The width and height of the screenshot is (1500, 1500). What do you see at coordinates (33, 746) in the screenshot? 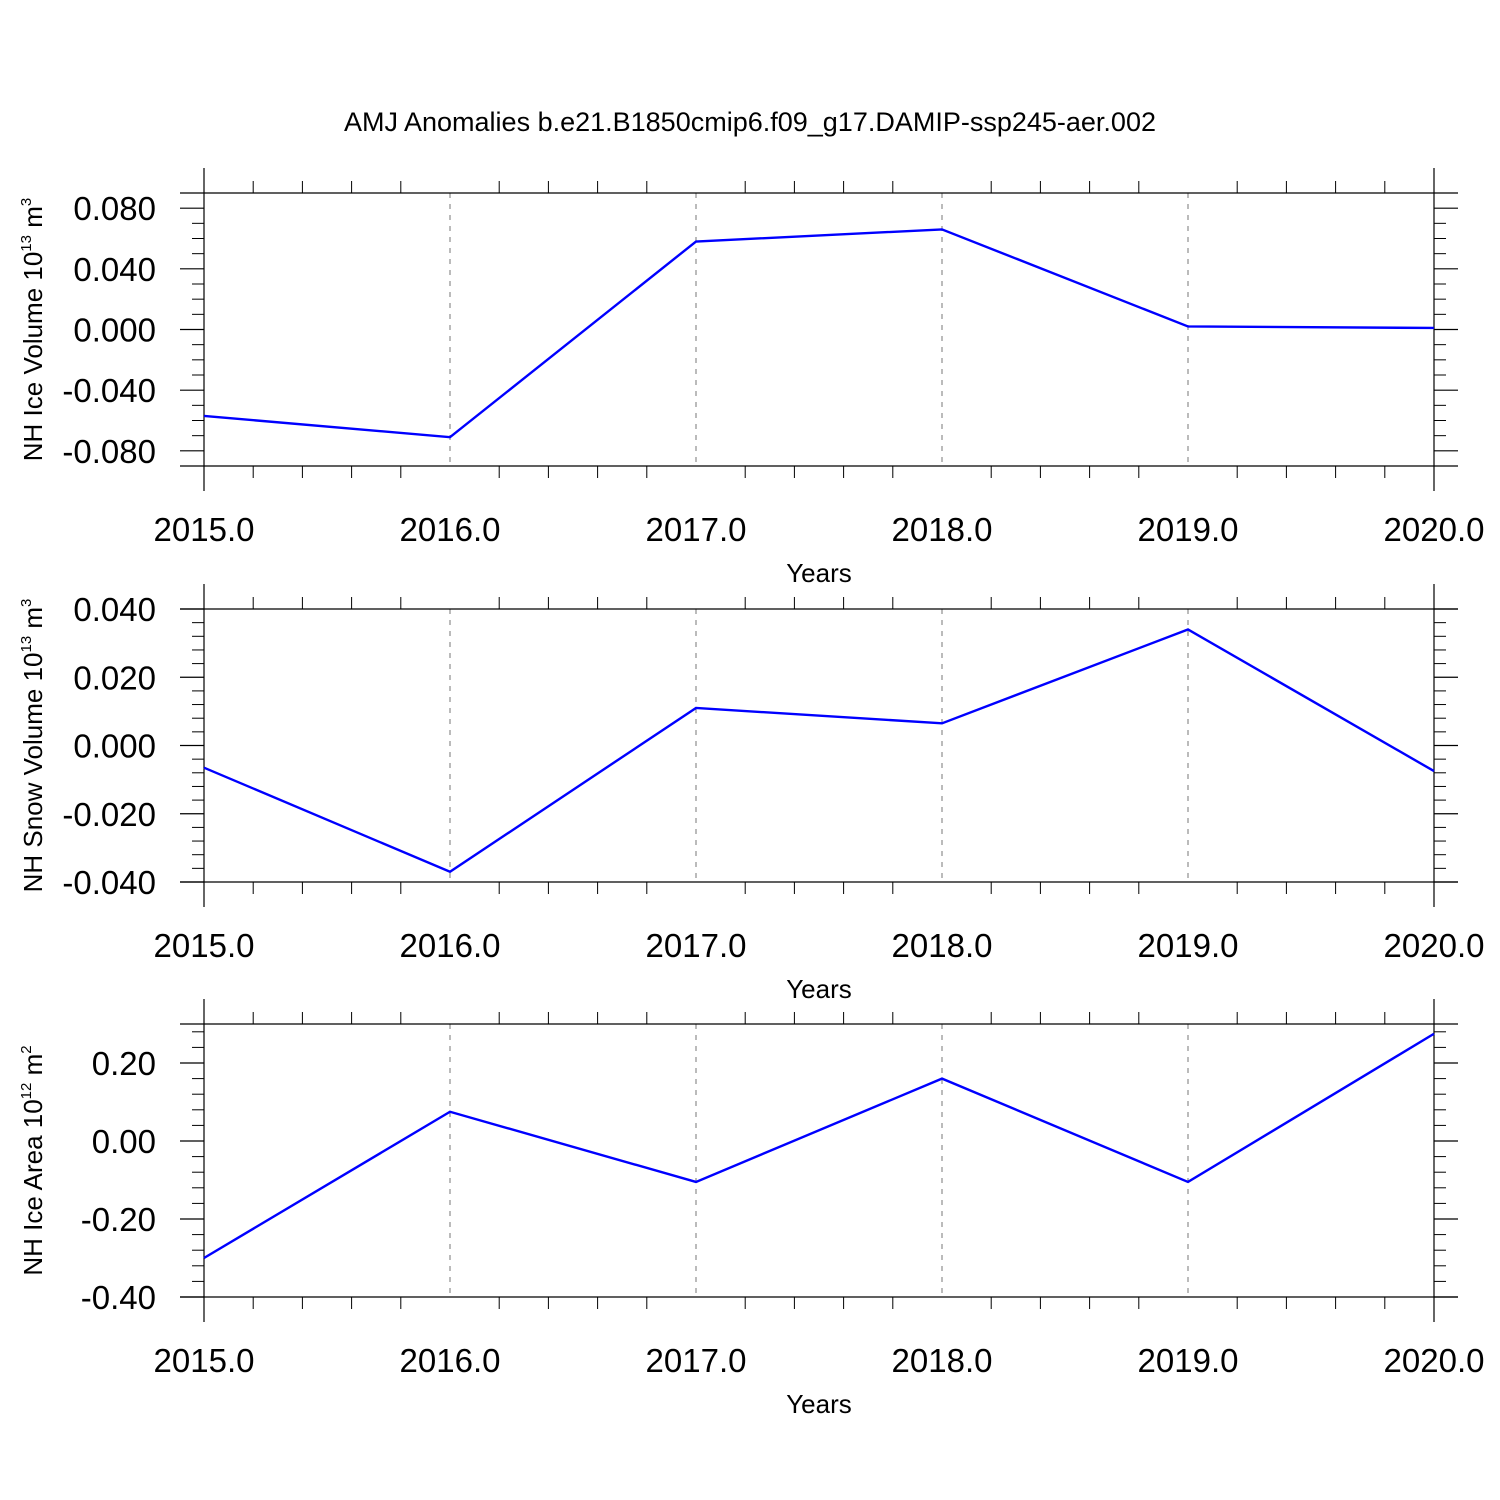
I see `y-axis-label: NH Snow Volume 1013 m3` at bounding box center [33, 746].